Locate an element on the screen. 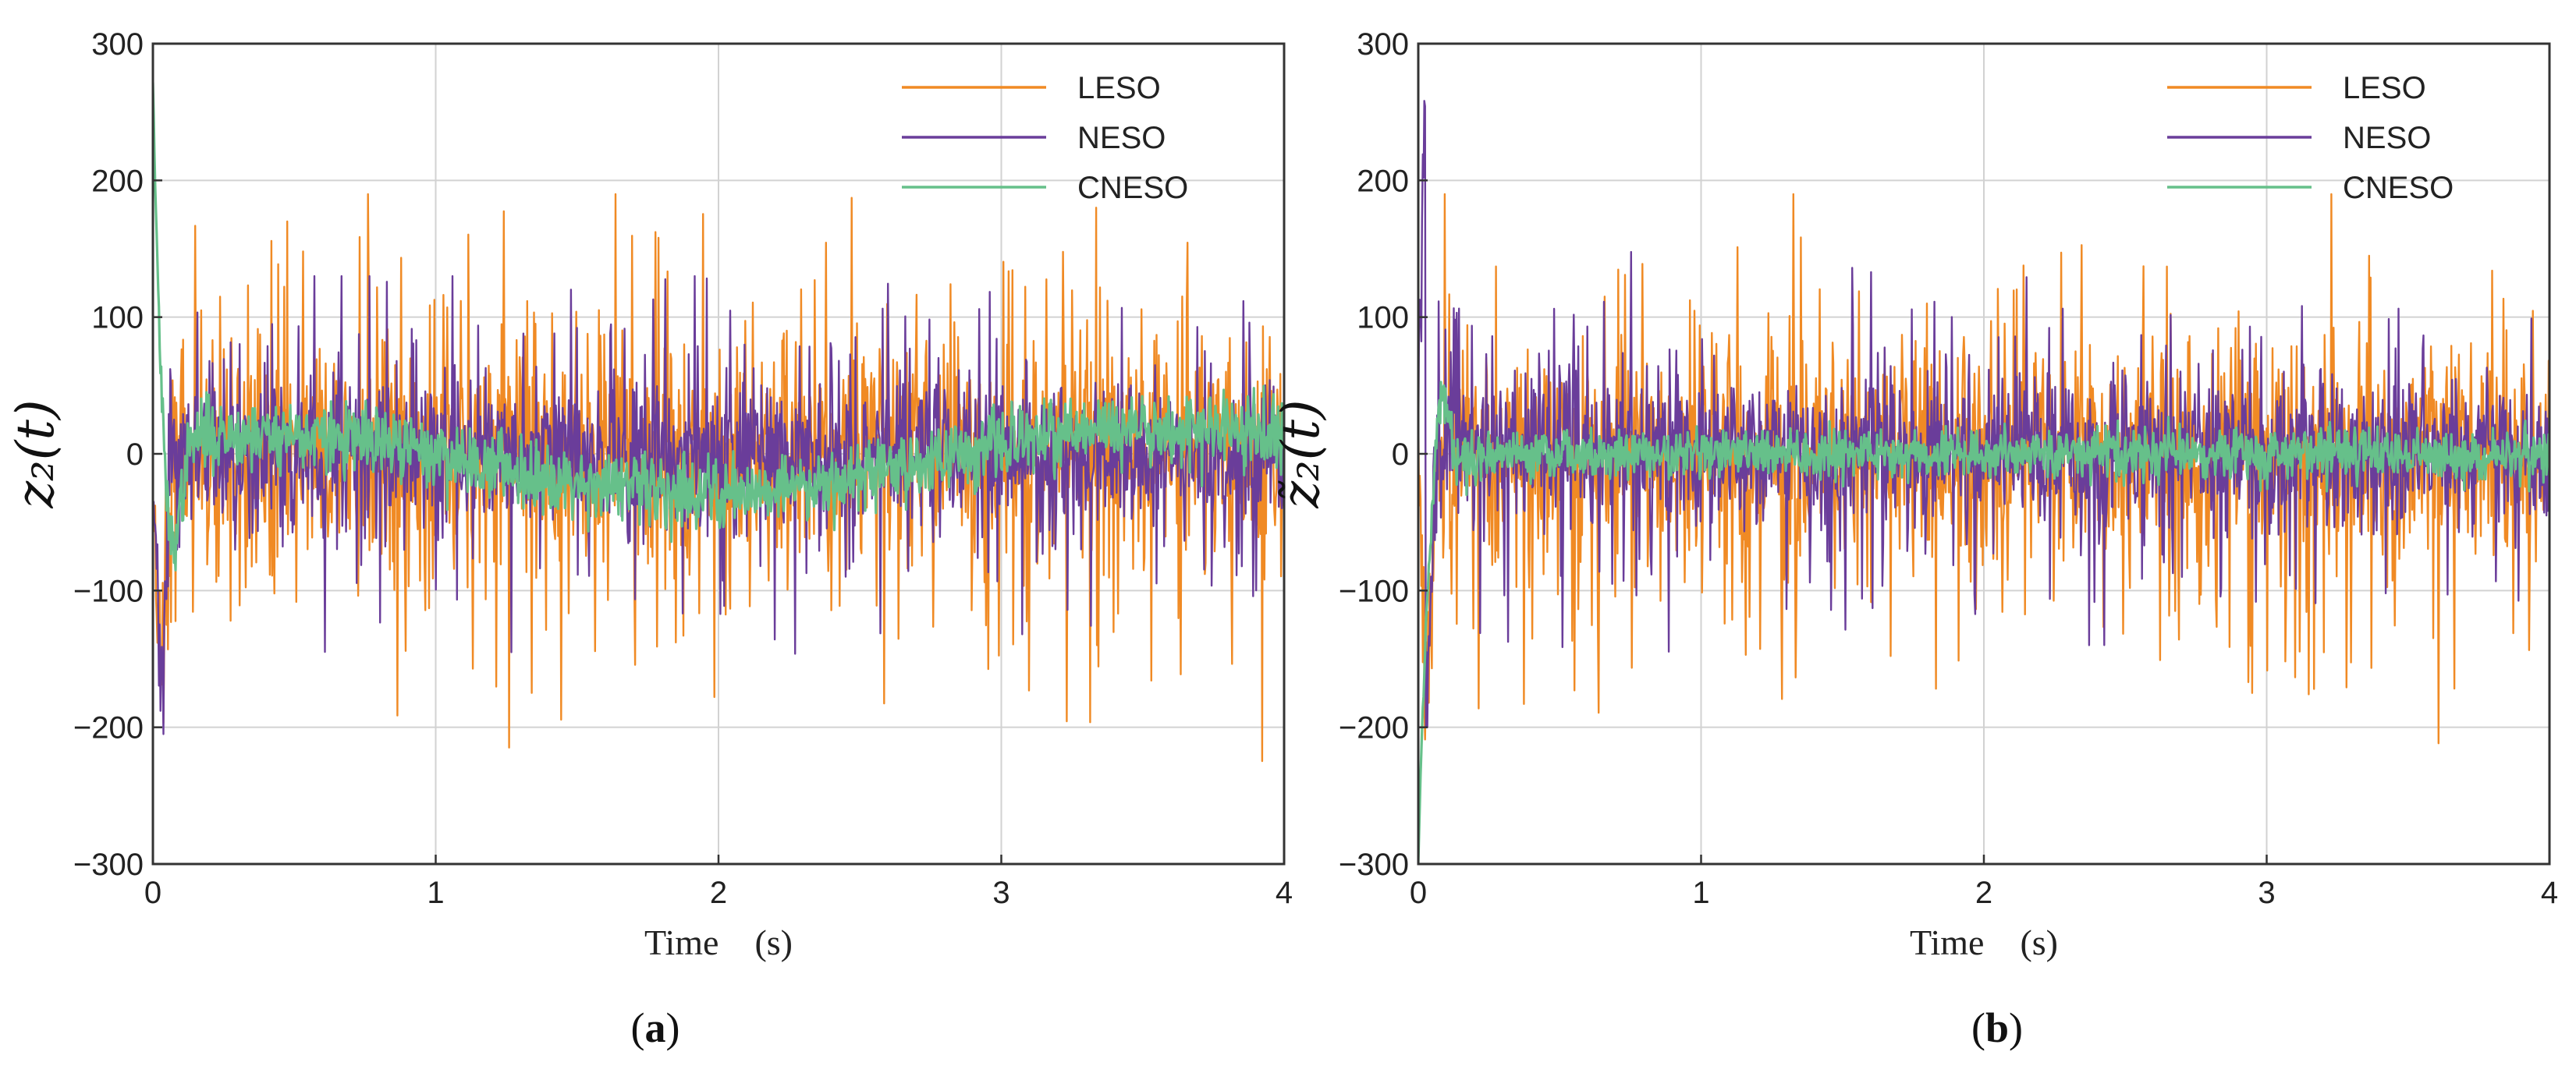 The height and width of the screenshot is (1073, 2576). y-axis-label: z₂(t) is located at coordinates (35, 453).